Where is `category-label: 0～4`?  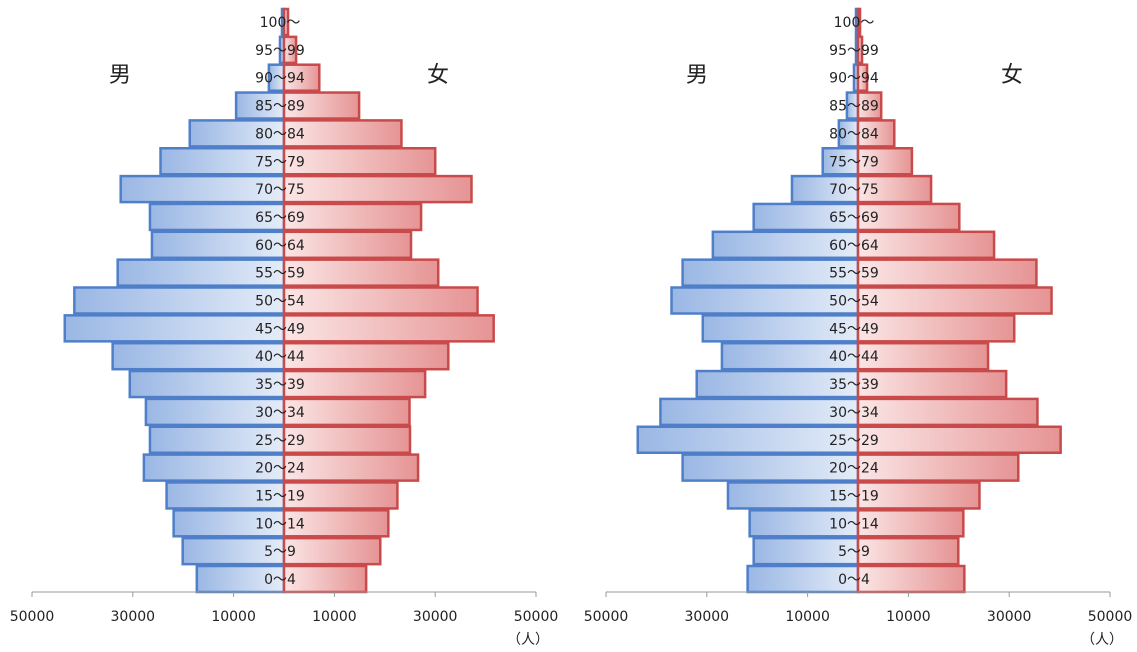
category-label: 0～4 is located at coordinates (854, 580).